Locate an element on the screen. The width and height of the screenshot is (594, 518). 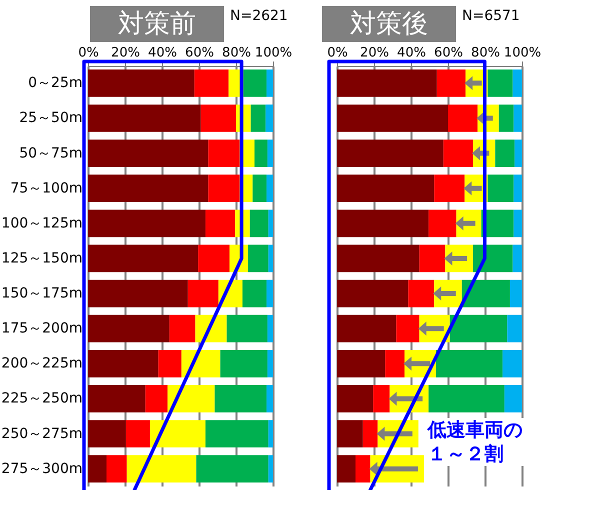
chart-title: 対策後 is located at coordinates (389, 24).